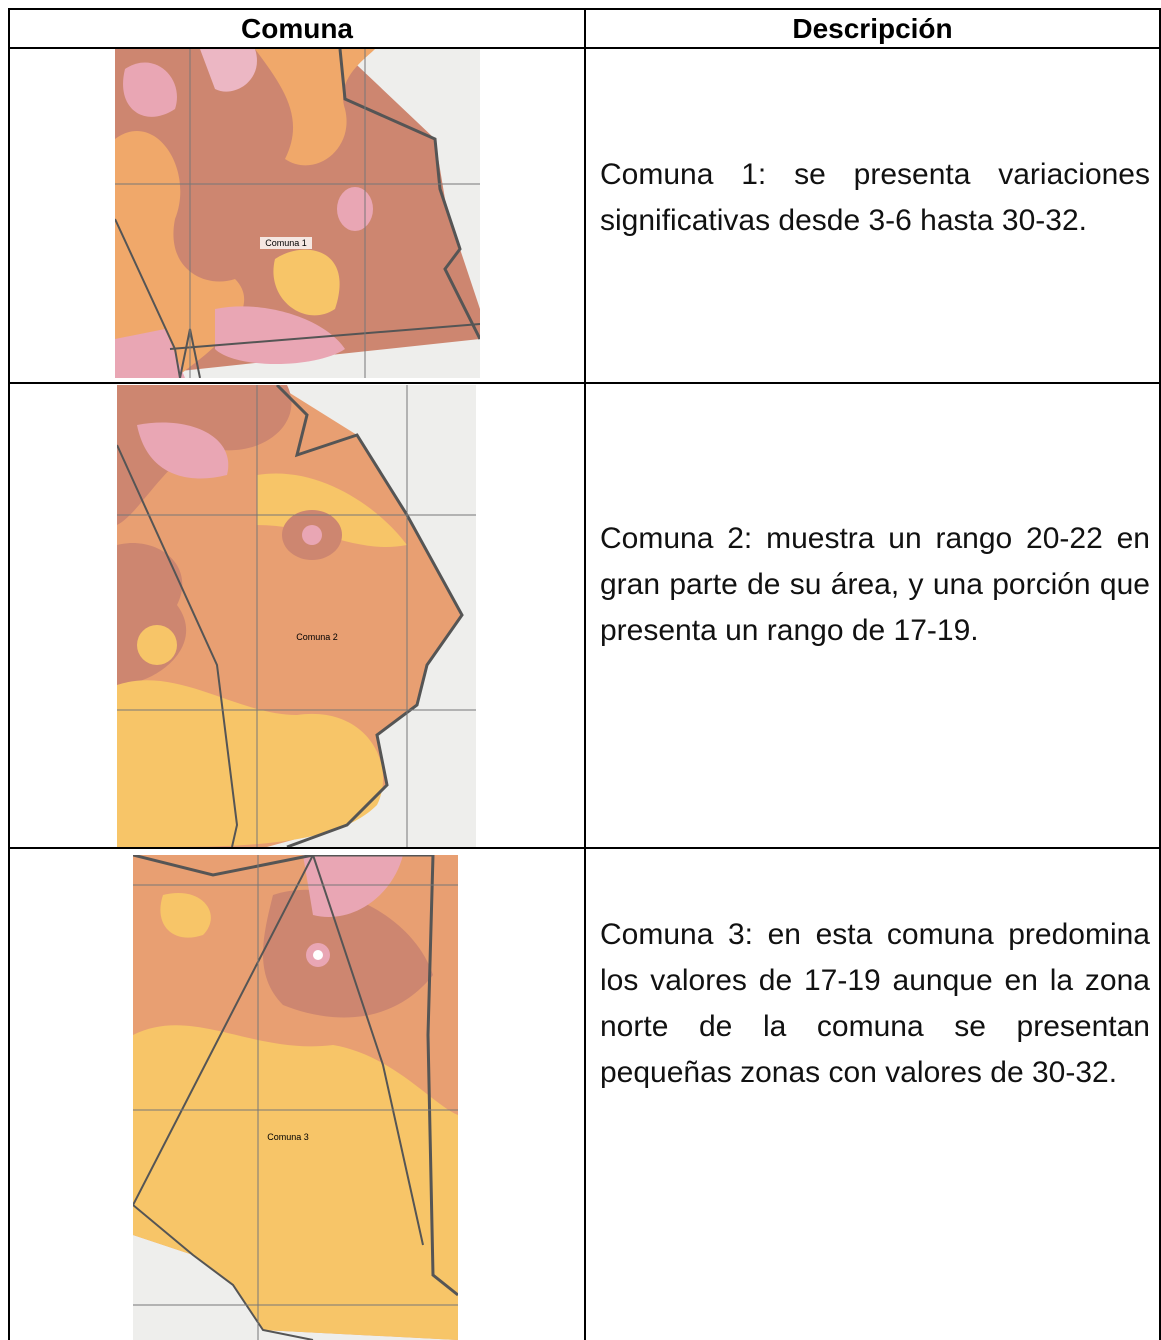  What do you see at coordinates (297, 213) in the screenshot?
I see `map-image: Comuna 1` at bounding box center [297, 213].